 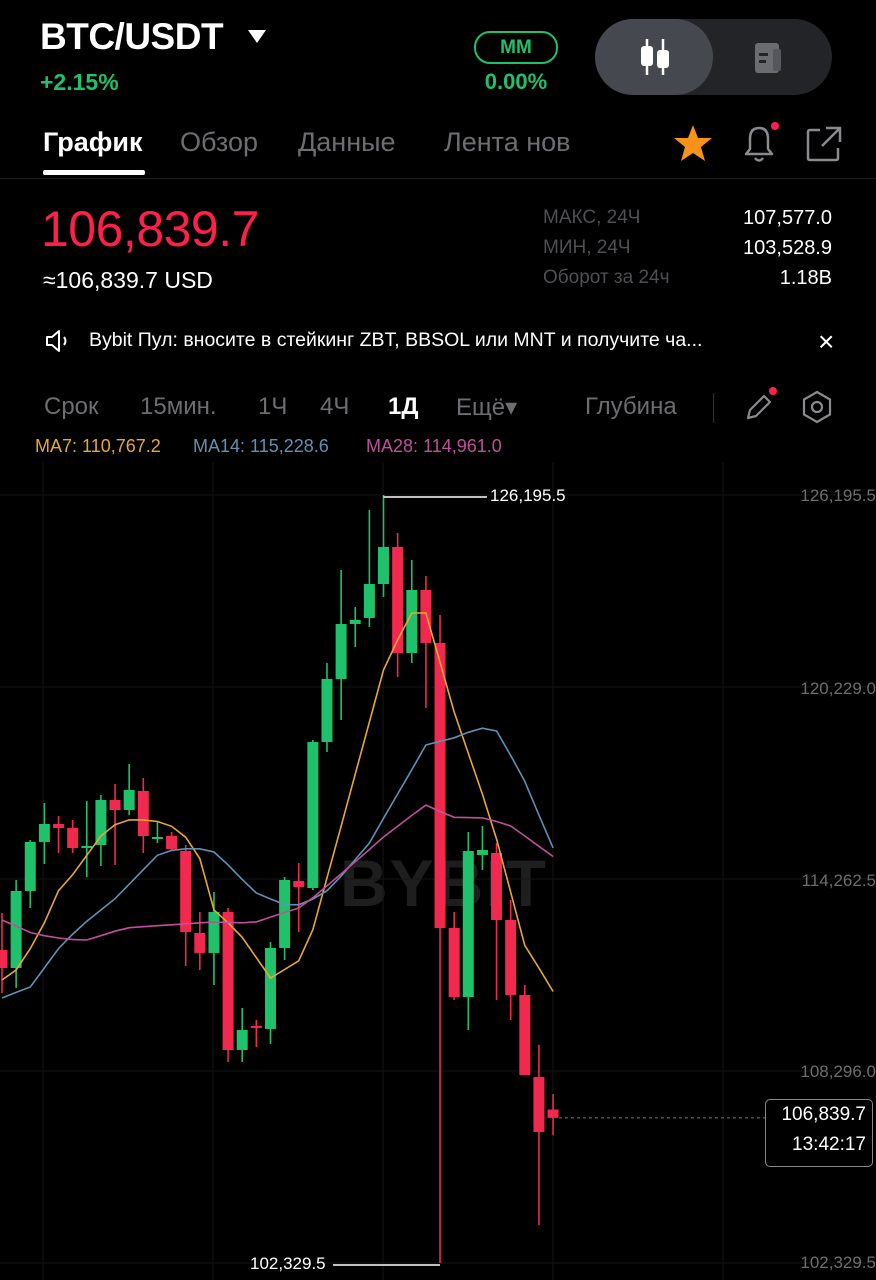 I want to click on tab-data: Данные, so click(x=347, y=142).